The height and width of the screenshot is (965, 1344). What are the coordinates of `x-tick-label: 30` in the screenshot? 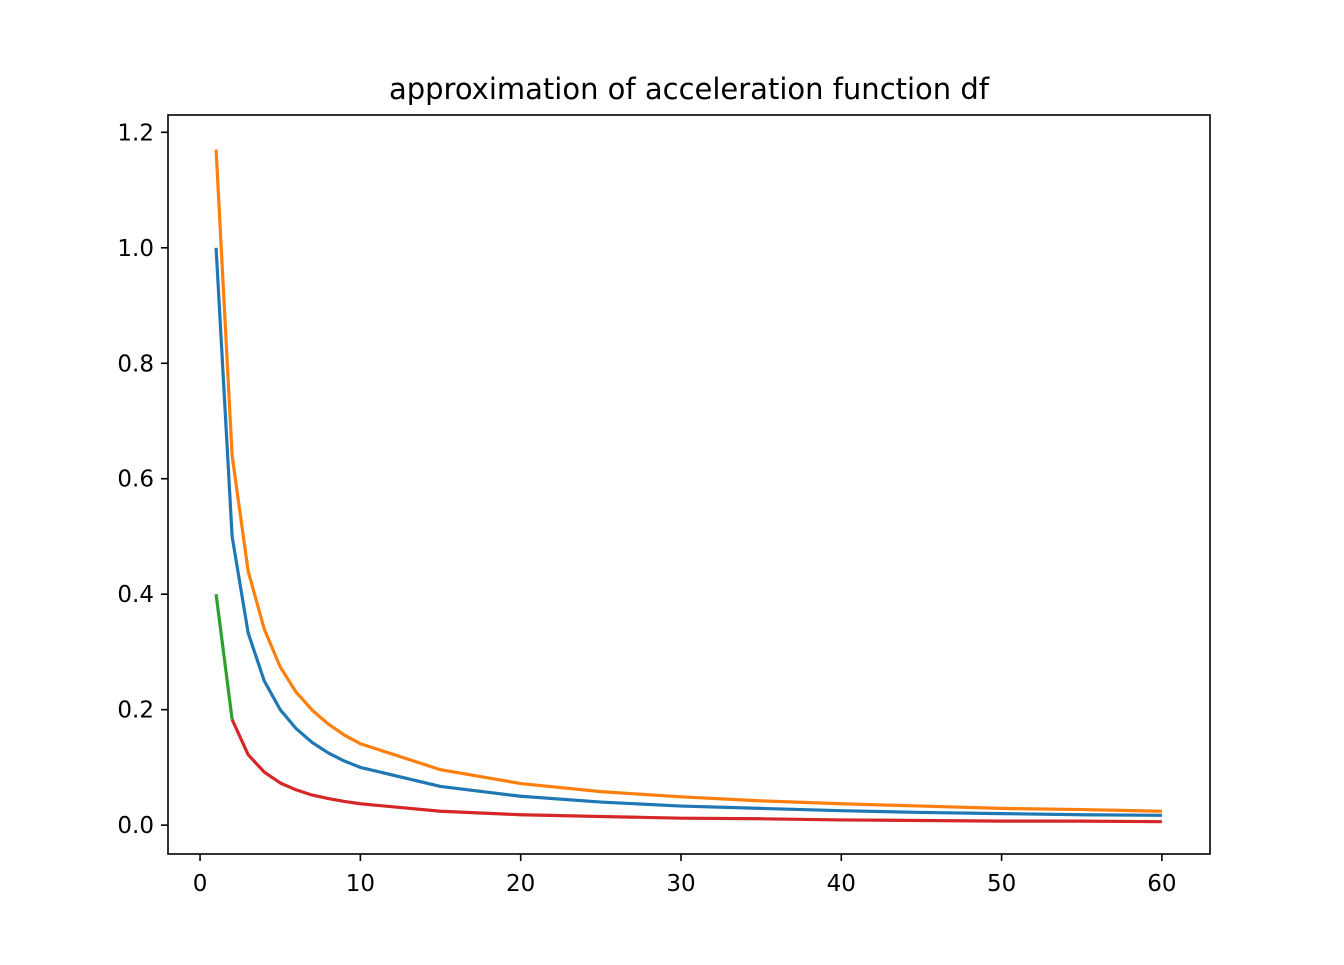 It's located at (680, 884).